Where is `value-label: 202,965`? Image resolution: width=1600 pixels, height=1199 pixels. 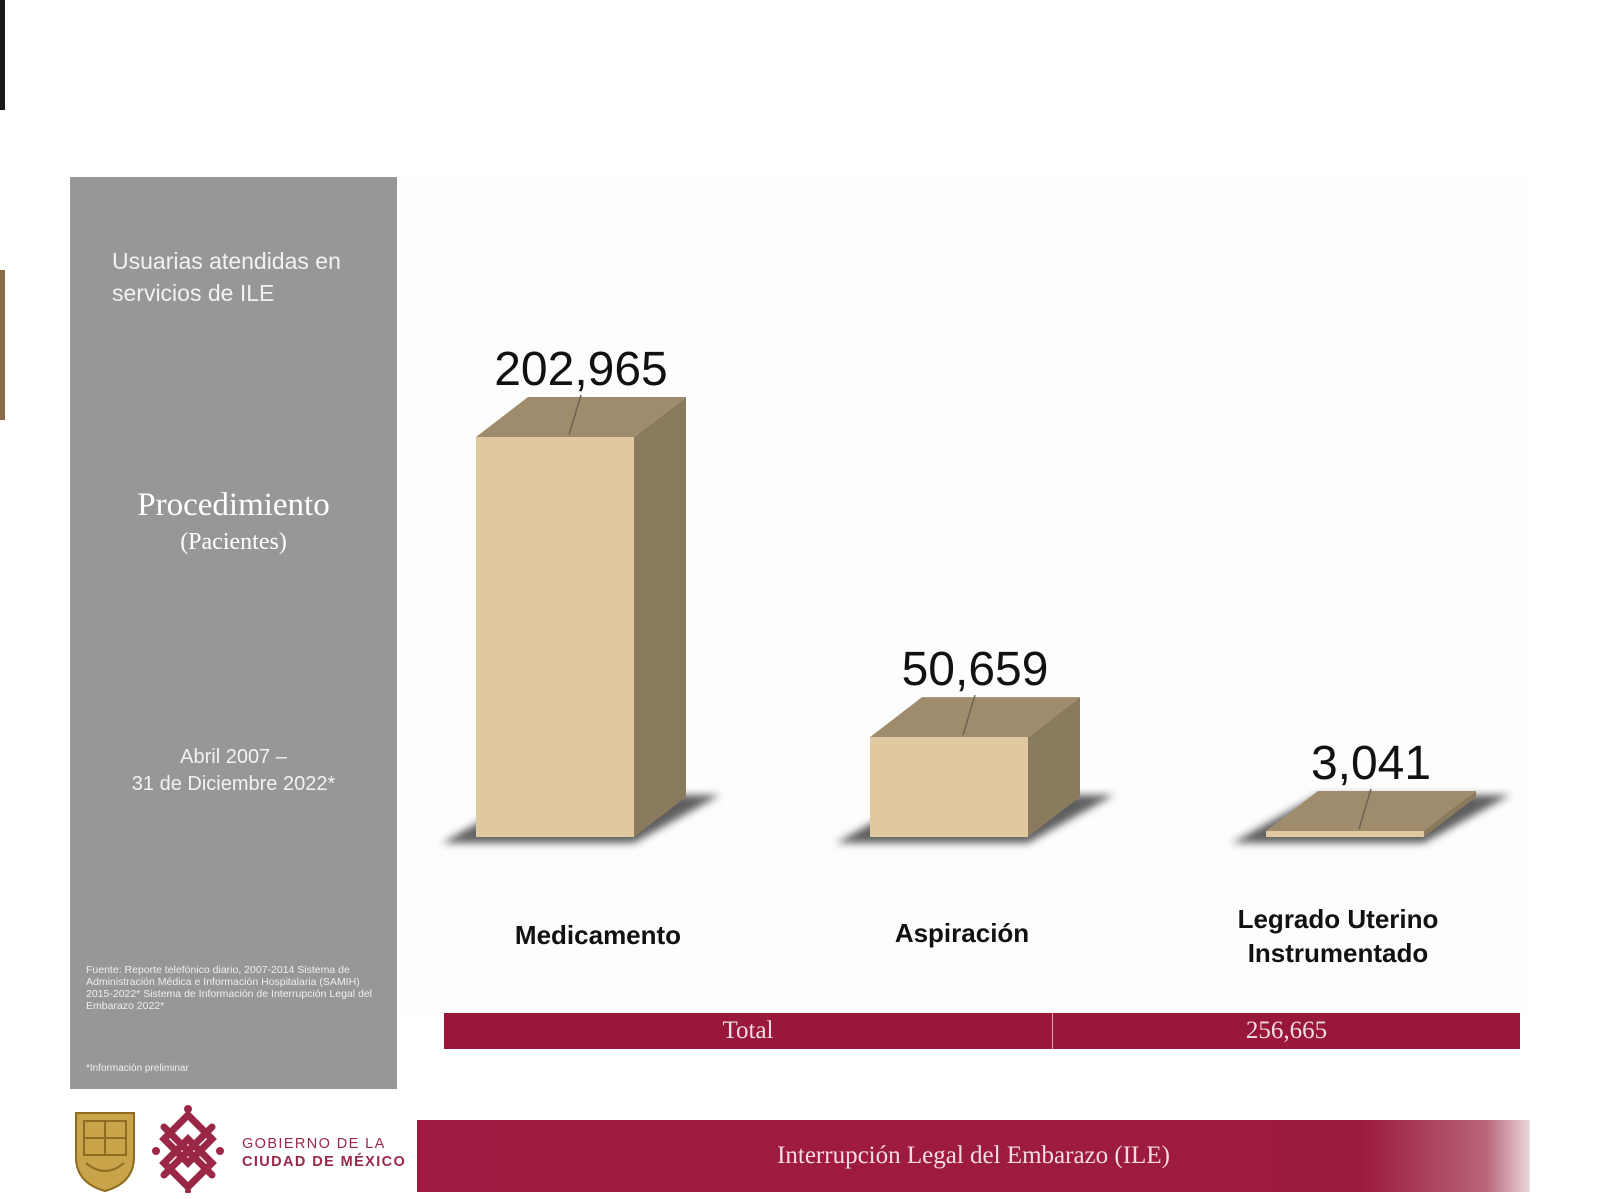
value-label: 202,965 is located at coordinates (581, 369).